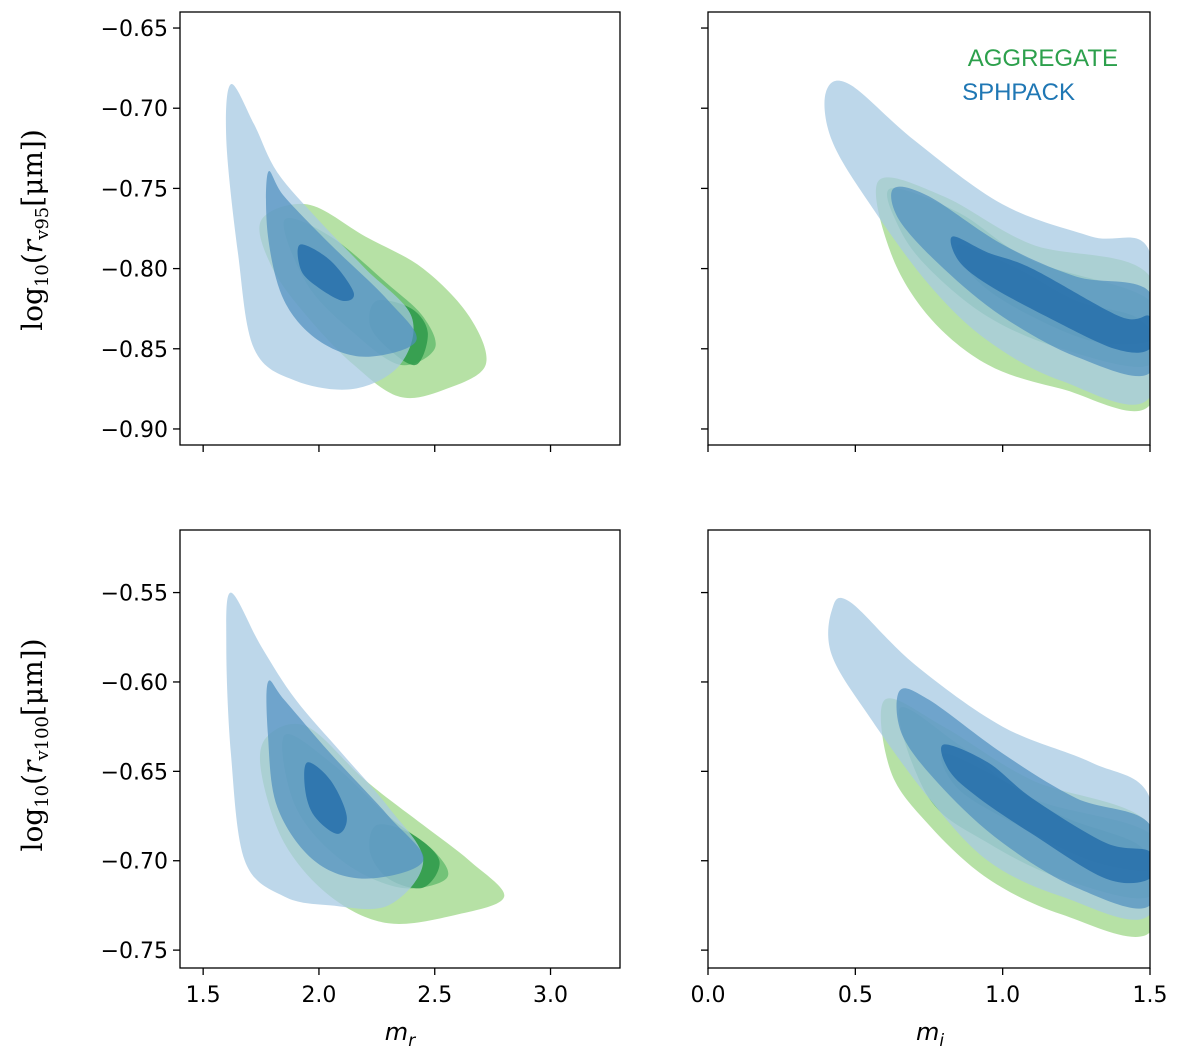 The image size is (1181, 1052). Describe the element at coordinates (134, 270) in the screenshot. I see `y-tick-label: −0.80` at that location.